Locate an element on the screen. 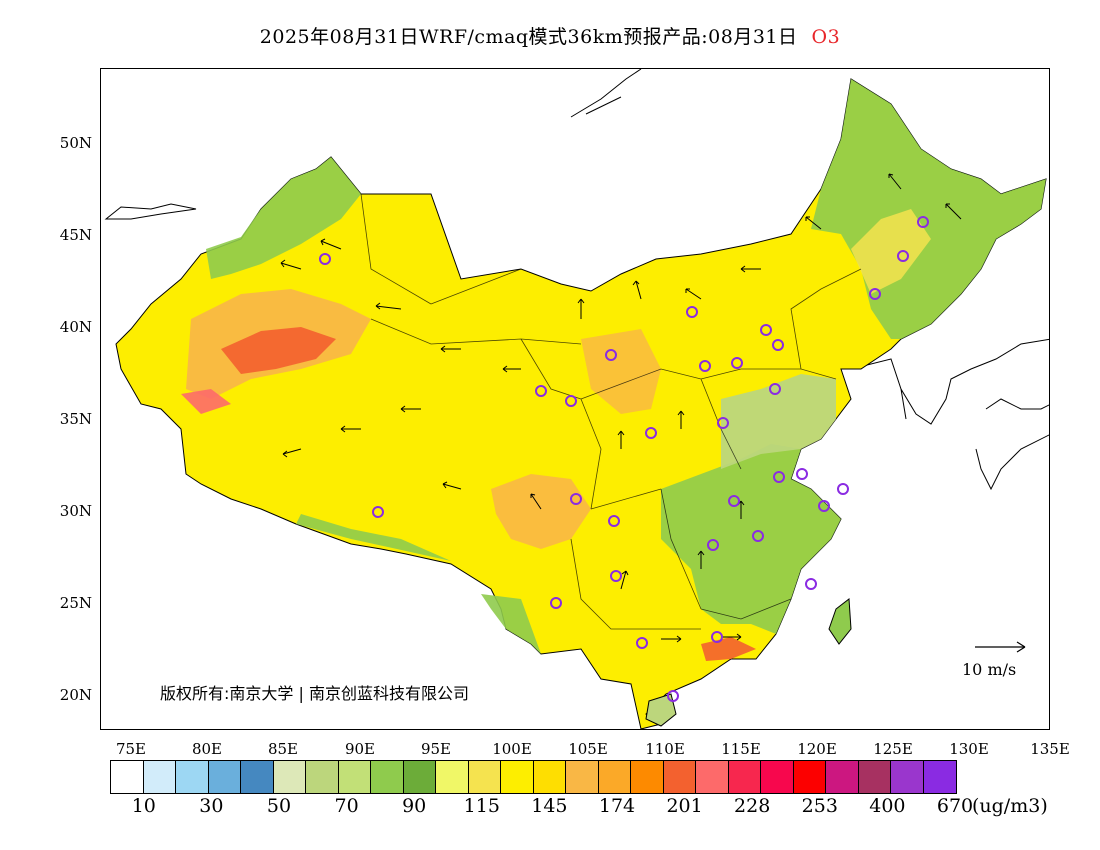  lat-label-30n: 30N is located at coordinates (75, 511).